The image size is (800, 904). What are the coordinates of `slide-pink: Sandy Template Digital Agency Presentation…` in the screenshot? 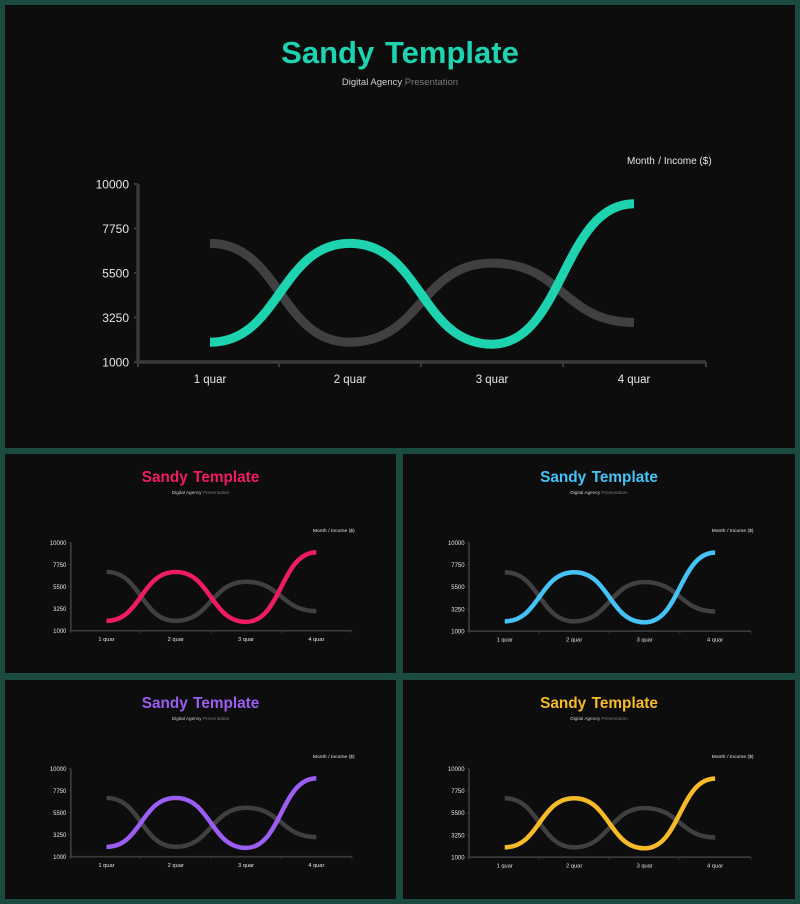 It's located at (200, 563).